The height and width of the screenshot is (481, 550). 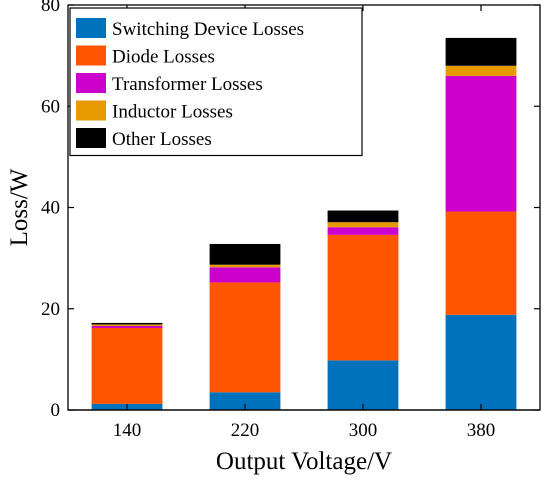 What do you see at coordinates (19, 207) in the screenshot?
I see `y-axis-title: Loss/W` at bounding box center [19, 207].